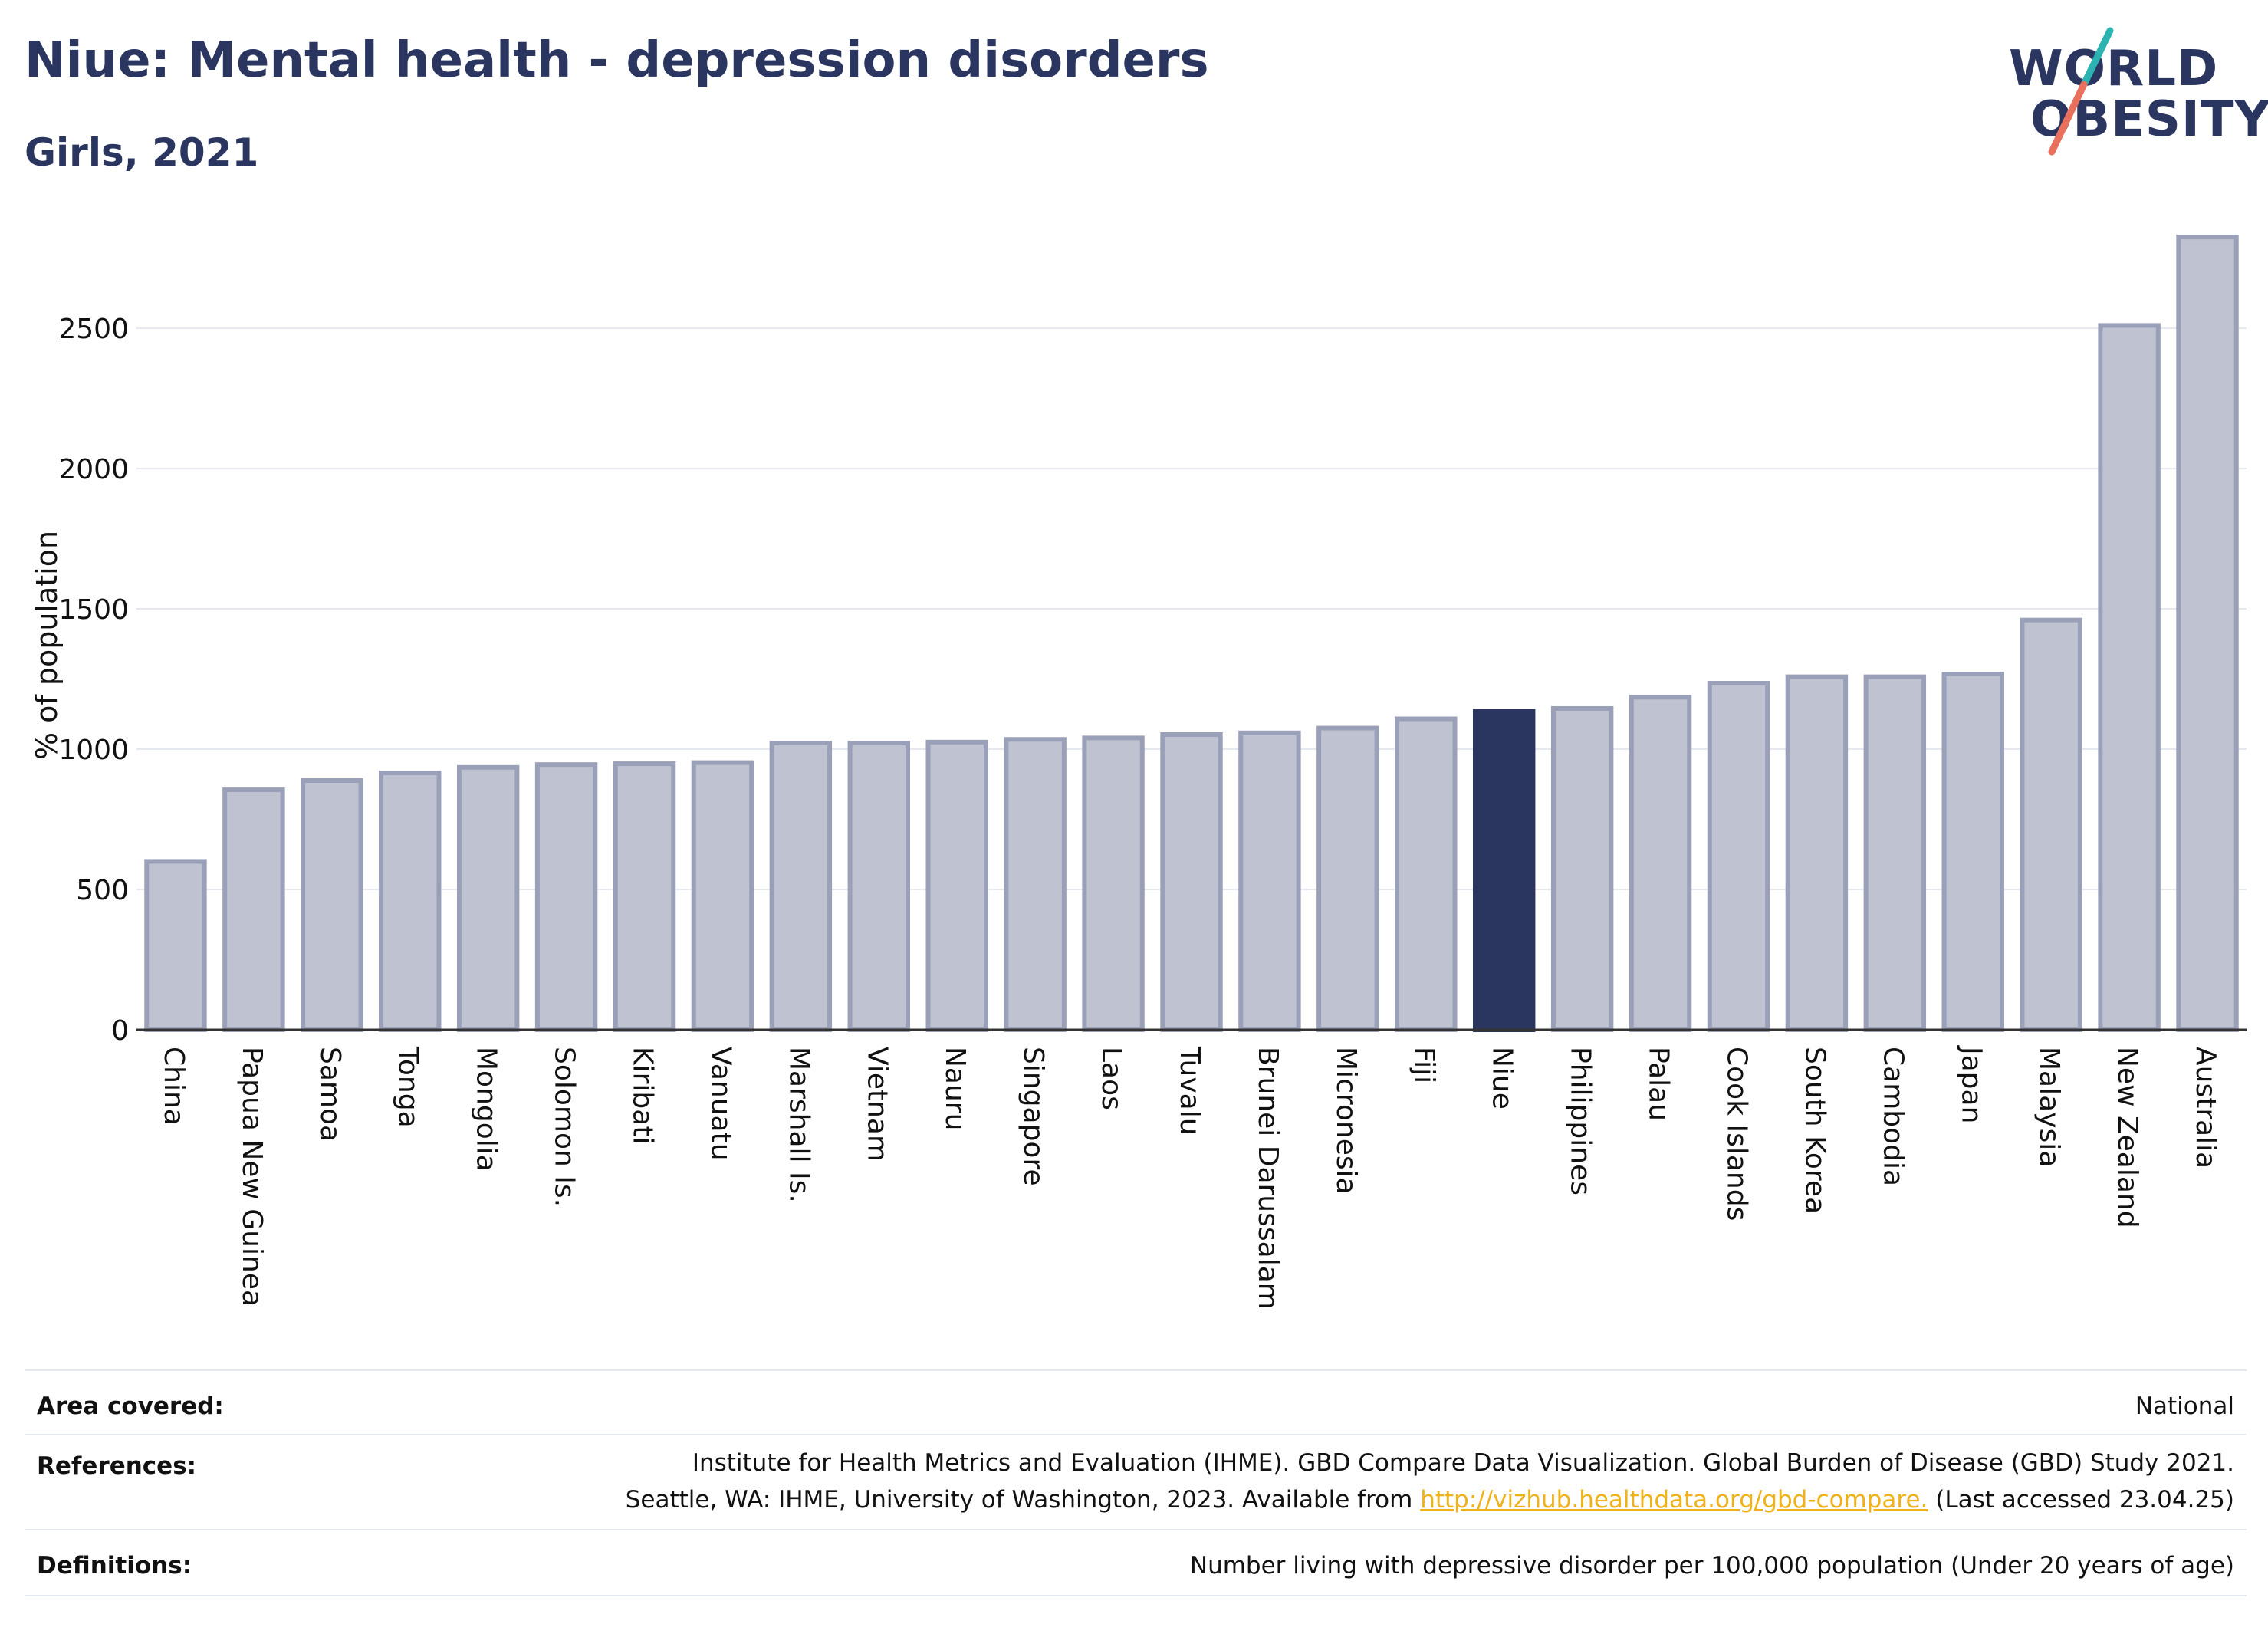  What do you see at coordinates (130, 1406) in the screenshot?
I see `area-covered-label: Area covered:` at bounding box center [130, 1406].